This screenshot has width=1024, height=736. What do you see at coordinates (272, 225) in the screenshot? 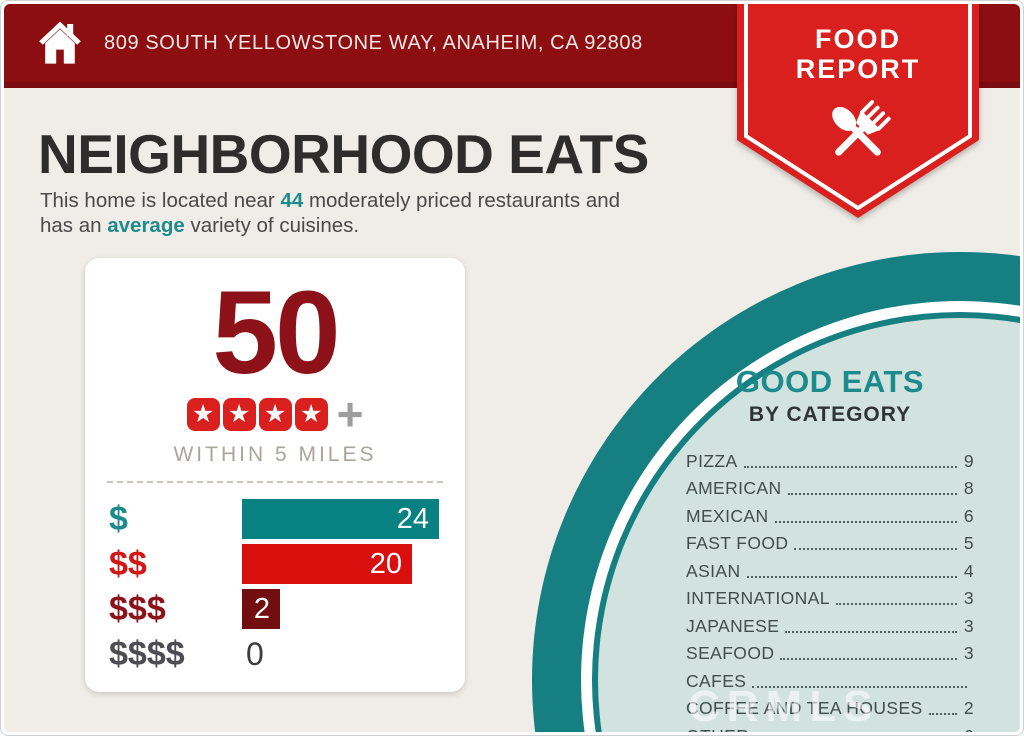
I see `intro-seg4: variety of cuisines.` at bounding box center [272, 225].